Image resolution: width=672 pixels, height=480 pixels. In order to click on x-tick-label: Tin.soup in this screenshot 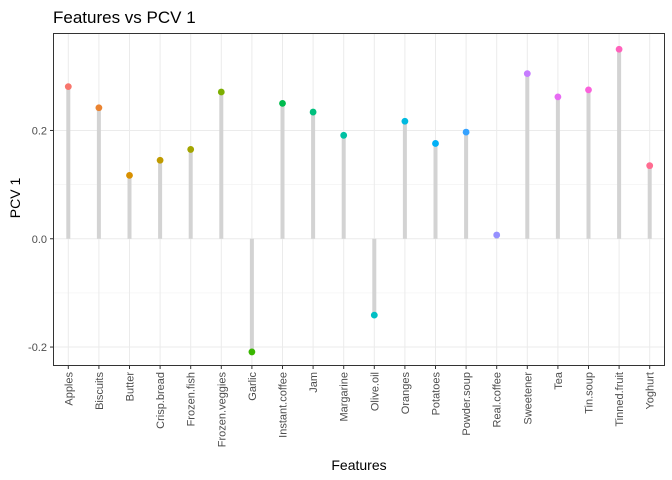, I will do `click(590, 393)`.